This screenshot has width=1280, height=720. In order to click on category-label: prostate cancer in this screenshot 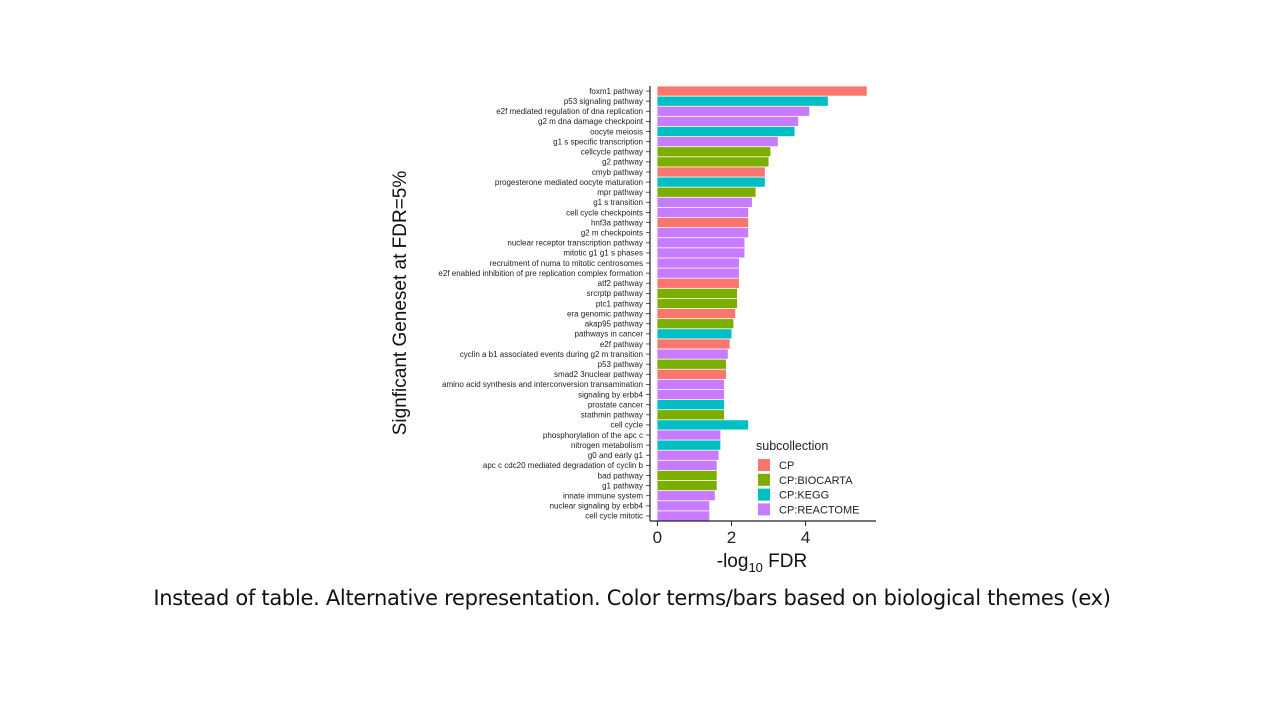, I will do `click(615, 404)`.